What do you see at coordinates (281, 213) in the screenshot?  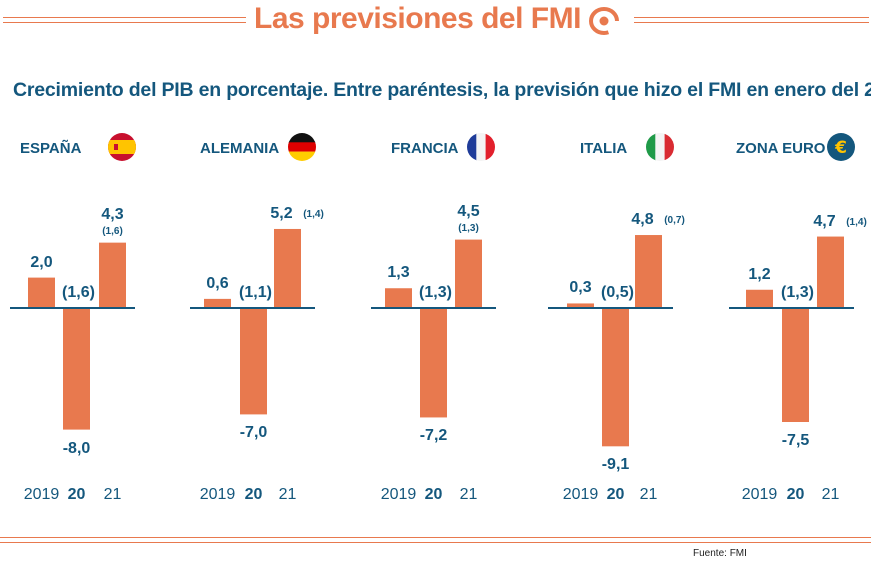 I see `value-label-germany-2021: 5,2` at bounding box center [281, 213].